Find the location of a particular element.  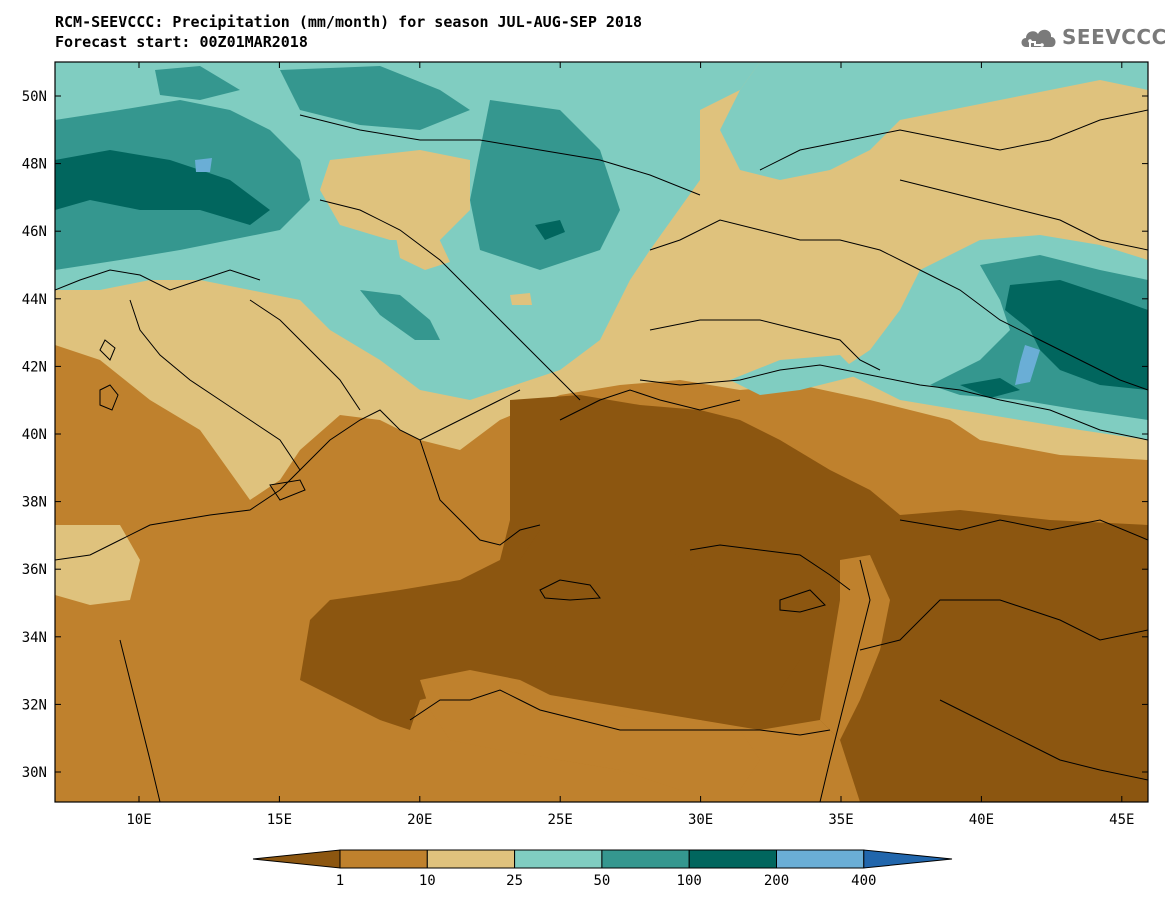

lon-label: 25E is located at coordinates (560, 820).